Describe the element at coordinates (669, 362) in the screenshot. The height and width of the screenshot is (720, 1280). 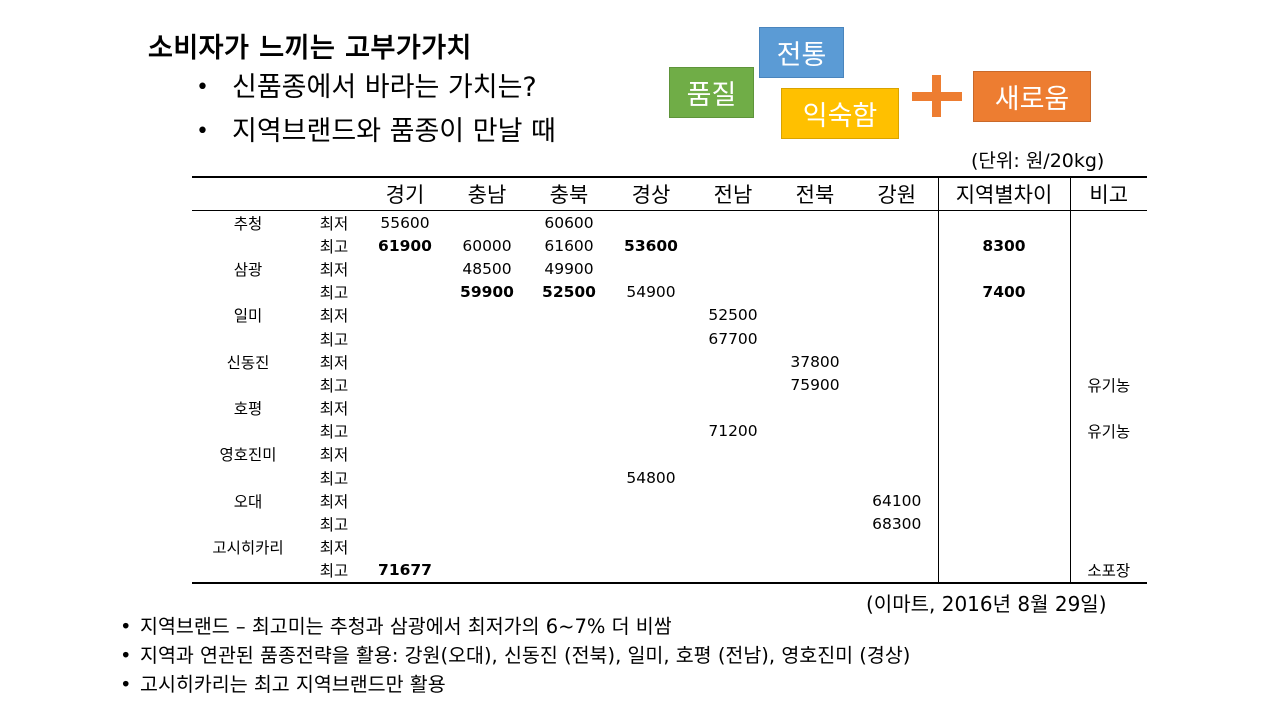
I see `table-row: 신동진 최저 37800` at that location.